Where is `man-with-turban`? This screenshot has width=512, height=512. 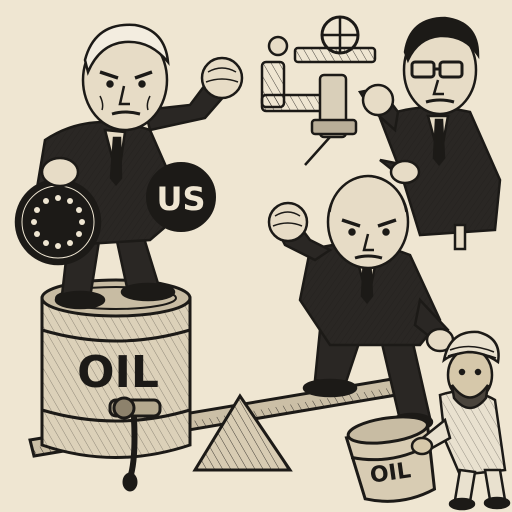 man-with-turban is located at coordinates (460, 420).